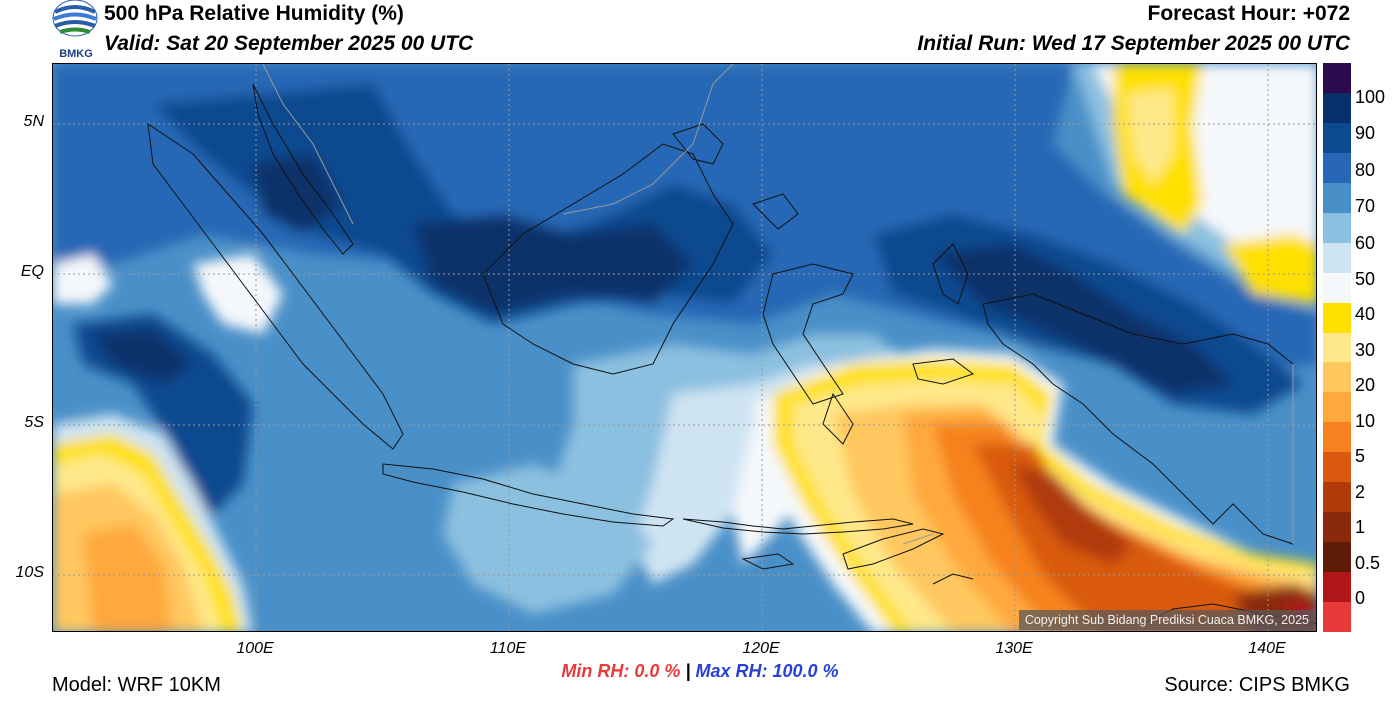  I want to click on lon-label-110e: 110E, so click(508, 648).